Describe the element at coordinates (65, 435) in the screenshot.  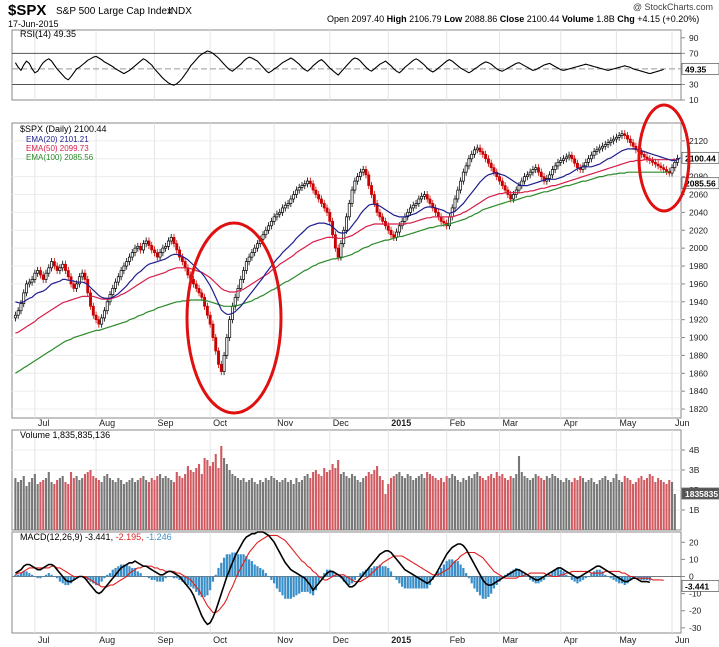
I see `volume-legend-text: Volume 1,835,835,136` at that location.